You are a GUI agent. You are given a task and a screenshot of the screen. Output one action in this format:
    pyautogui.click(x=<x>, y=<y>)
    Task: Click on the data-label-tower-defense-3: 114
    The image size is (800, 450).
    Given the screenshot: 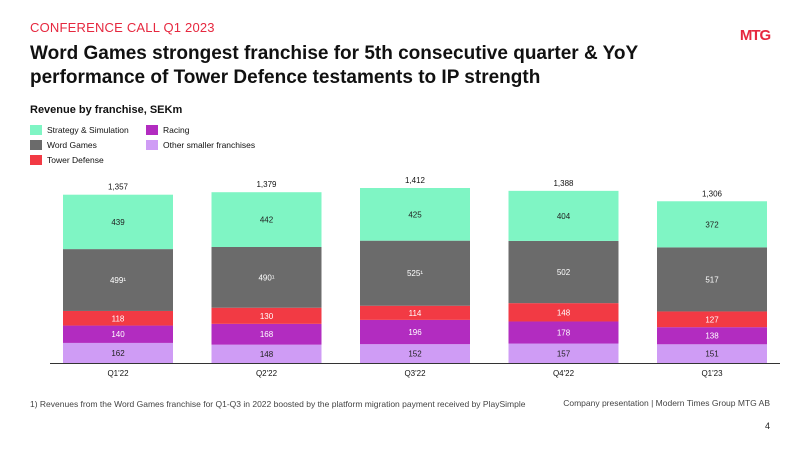 What is the action you would take?
    pyautogui.click(x=415, y=313)
    